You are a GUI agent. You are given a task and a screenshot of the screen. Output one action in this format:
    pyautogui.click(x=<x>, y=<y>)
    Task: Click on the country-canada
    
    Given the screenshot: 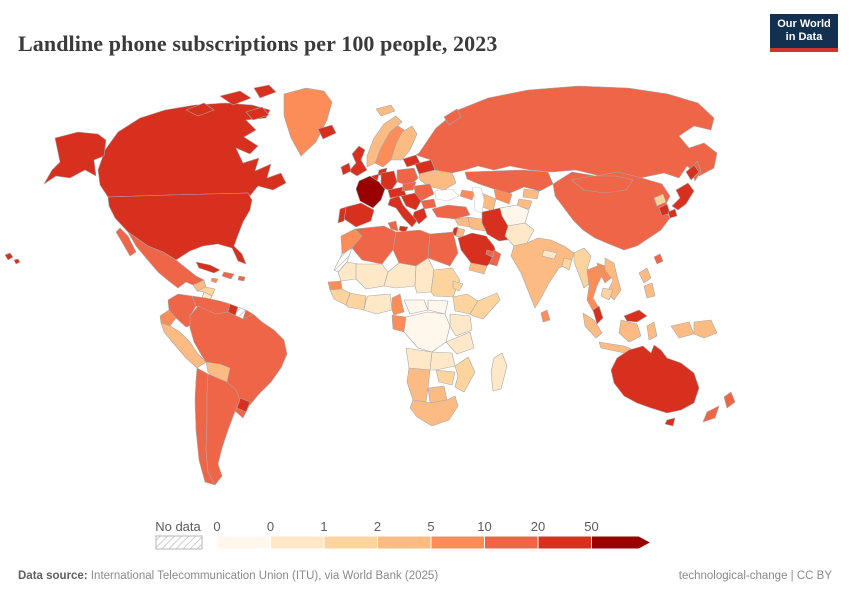 What is the action you would take?
    pyautogui.click(x=192, y=150)
    